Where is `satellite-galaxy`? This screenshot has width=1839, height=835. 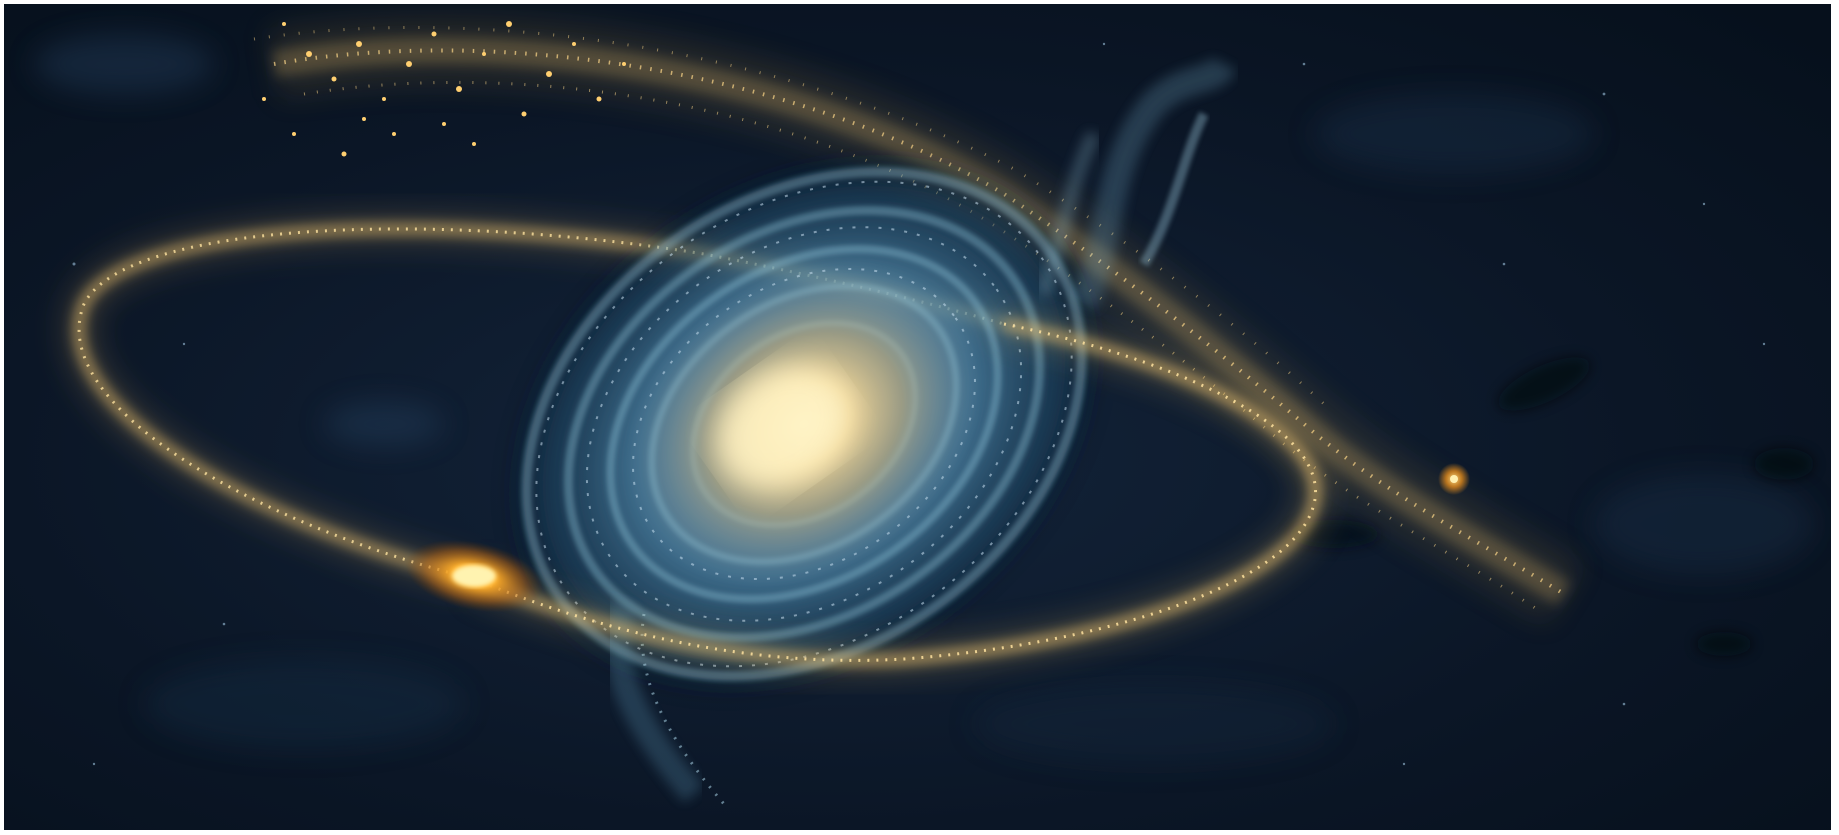 satellite-galaxy is located at coordinates (474, 576).